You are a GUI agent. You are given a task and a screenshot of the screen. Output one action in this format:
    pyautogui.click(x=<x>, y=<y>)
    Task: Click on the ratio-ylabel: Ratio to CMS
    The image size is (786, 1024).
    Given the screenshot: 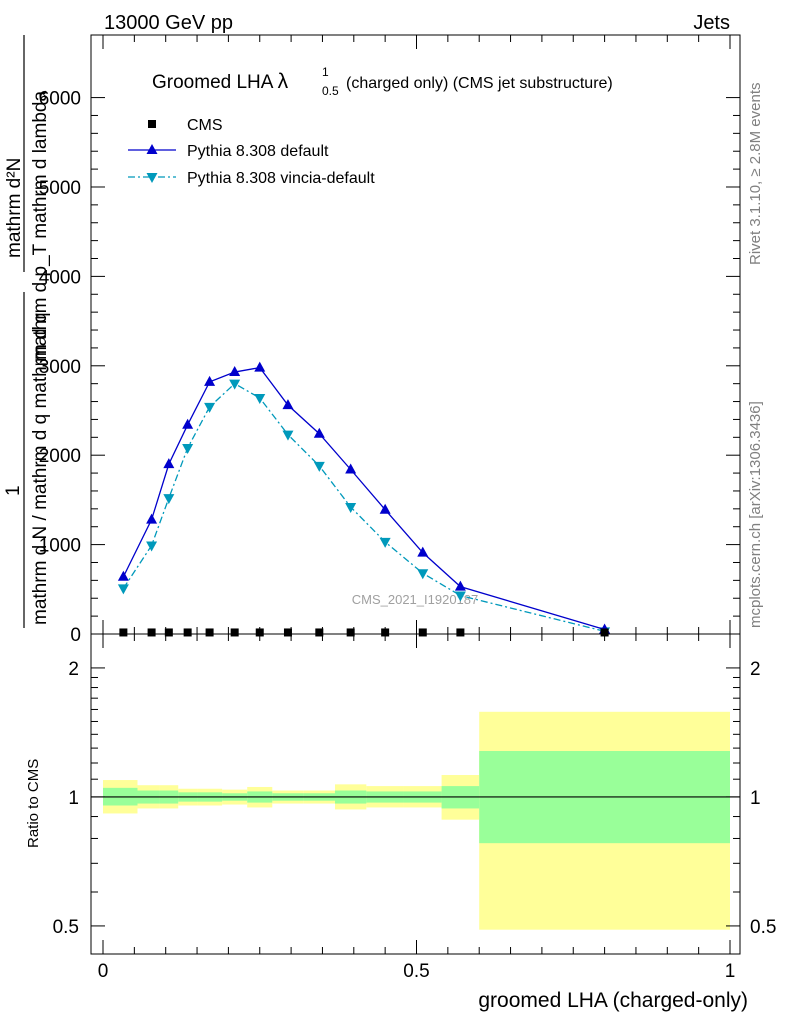 What is the action you would take?
    pyautogui.click(x=33, y=803)
    